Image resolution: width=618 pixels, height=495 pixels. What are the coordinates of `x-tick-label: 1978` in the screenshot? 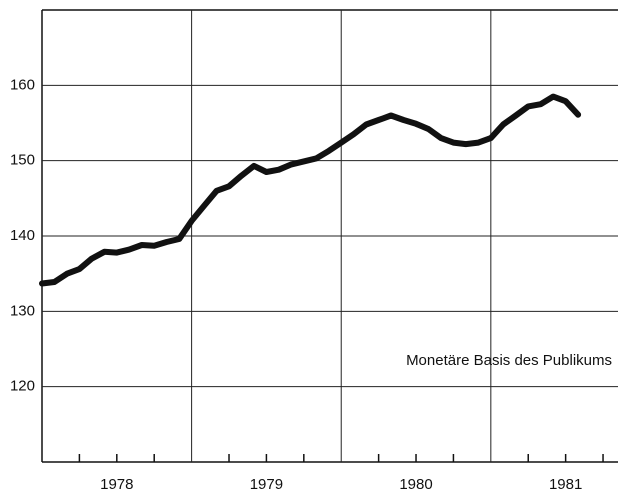 It's located at (116, 484).